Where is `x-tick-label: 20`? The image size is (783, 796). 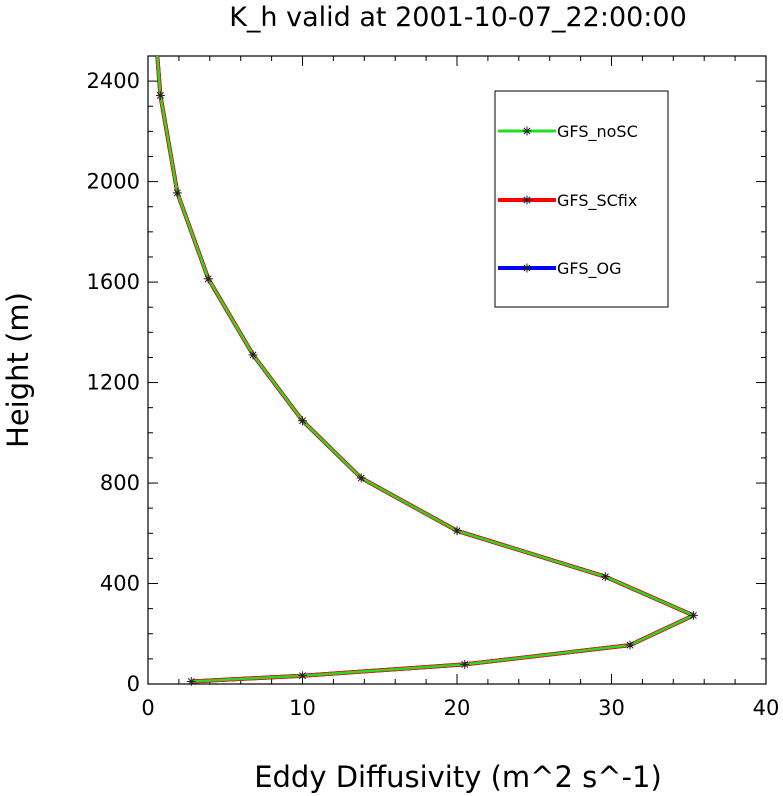 x-tick-label: 20 is located at coordinates (457, 708).